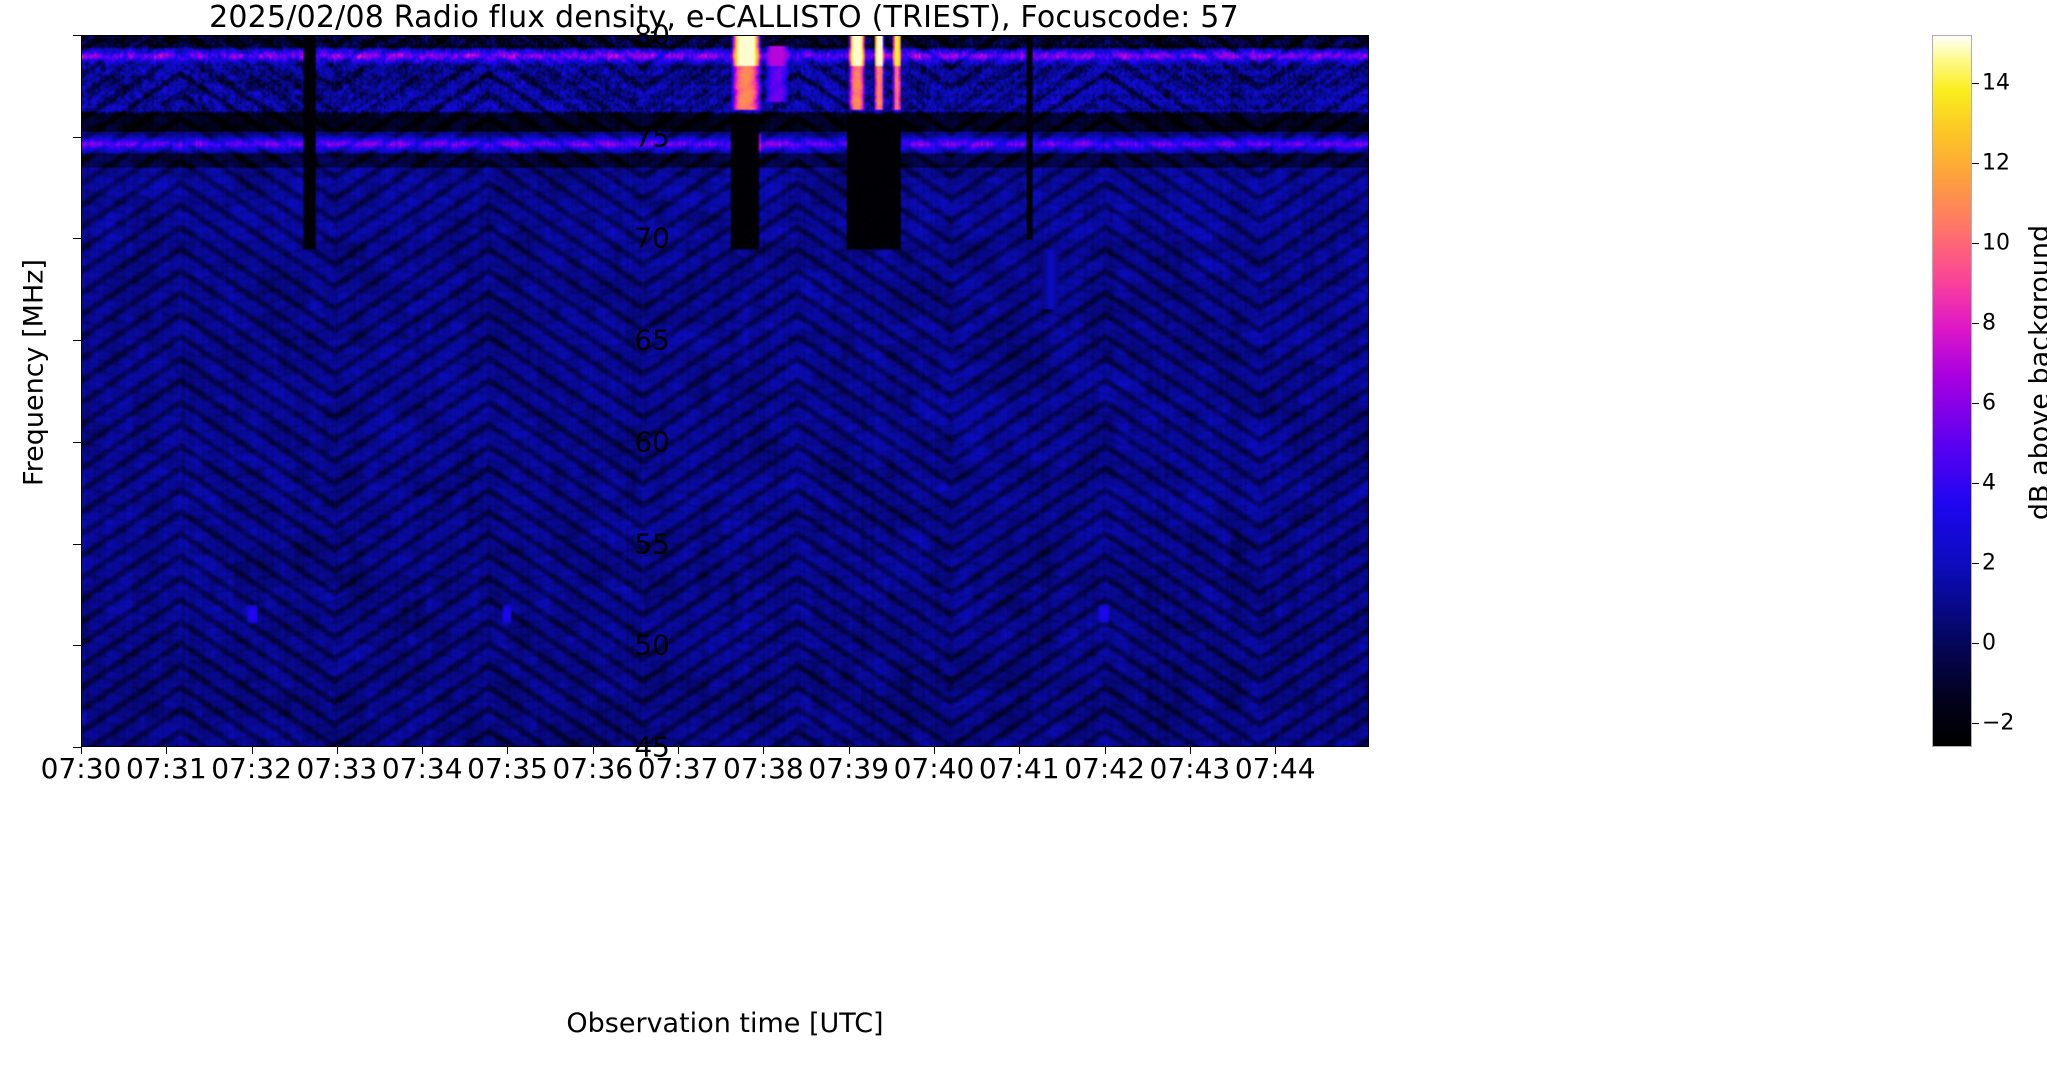  I want to click on x-tick-label: 07:44, so click(1275, 768).